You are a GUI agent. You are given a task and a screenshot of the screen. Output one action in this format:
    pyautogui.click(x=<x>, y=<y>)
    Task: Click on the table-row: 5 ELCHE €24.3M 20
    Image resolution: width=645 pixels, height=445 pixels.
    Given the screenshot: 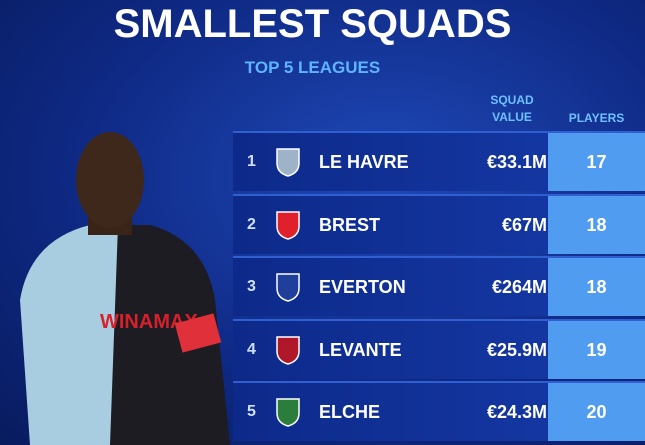 What is the action you would take?
    pyautogui.click(x=439, y=411)
    